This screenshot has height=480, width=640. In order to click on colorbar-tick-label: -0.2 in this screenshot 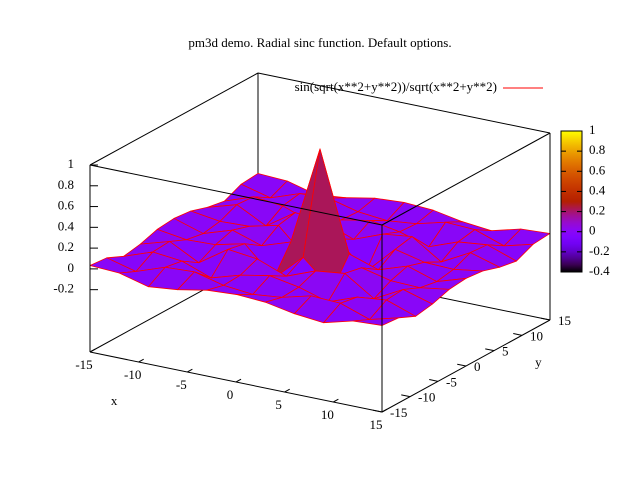, I will do `click(599, 250)`.